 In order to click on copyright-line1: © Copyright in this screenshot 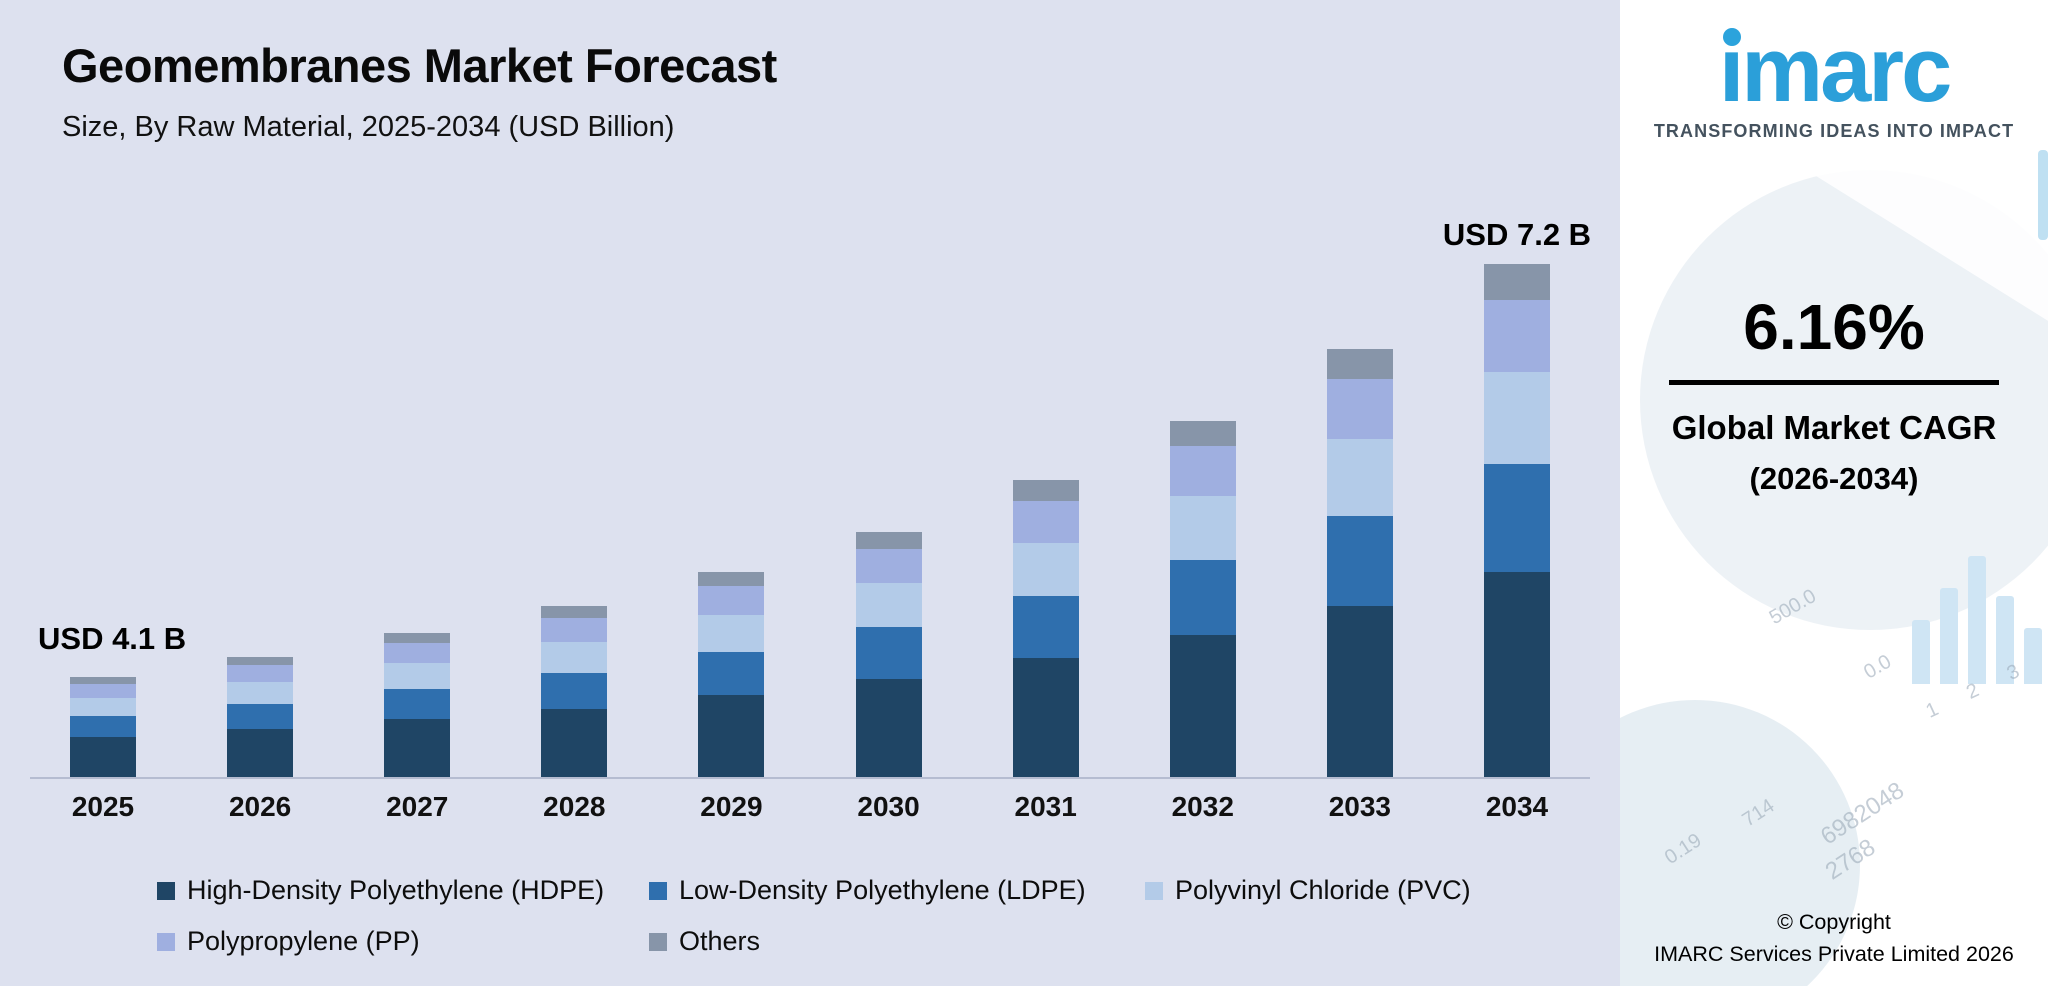, I will do `click(1834, 921)`.